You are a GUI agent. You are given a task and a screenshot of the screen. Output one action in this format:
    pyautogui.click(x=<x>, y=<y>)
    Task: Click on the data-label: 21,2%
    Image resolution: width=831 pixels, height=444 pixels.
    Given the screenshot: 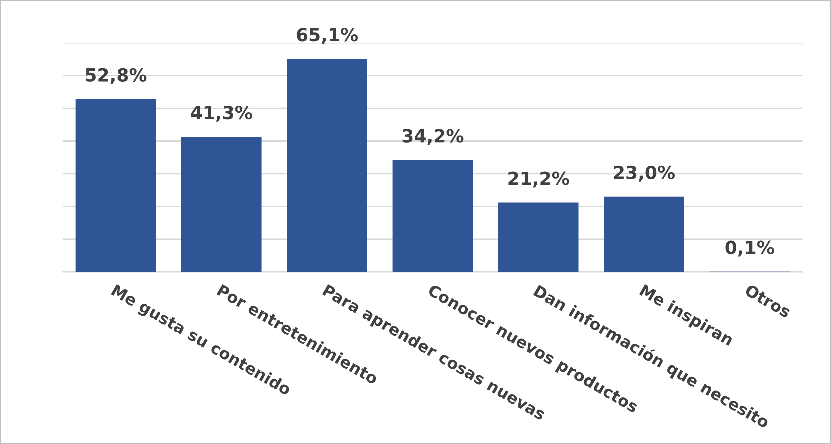 What is the action you would take?
    pyautogui.click(x=539, y=180)
    